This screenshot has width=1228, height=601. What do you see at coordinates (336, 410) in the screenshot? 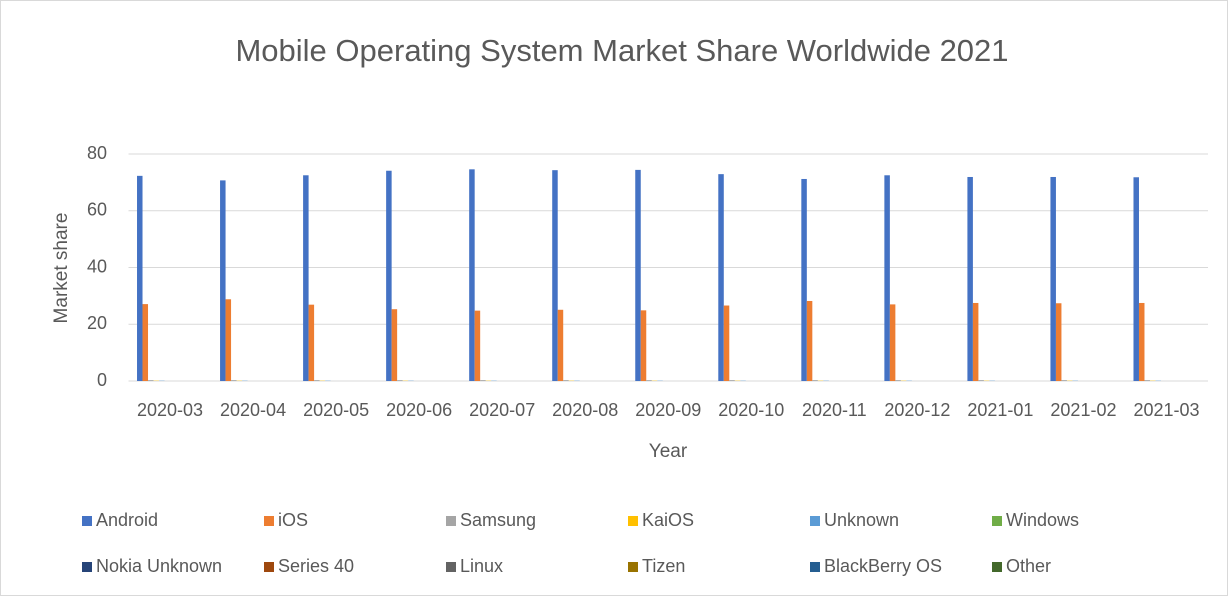
I see `x-tick-label: 2020-05` at bounding box center [336, 410].